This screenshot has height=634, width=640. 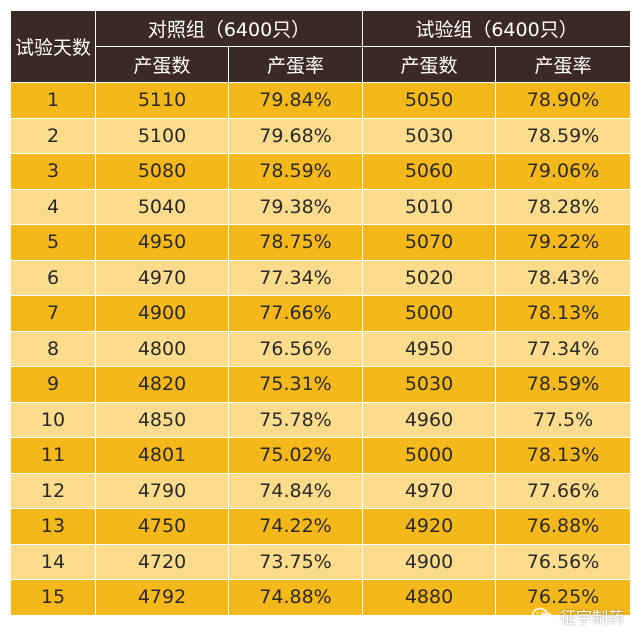 What do you see at coordinates (295, 171) in the screenshot?
I see `cell-control-rate: 78.59%` at bounding box center [295, 171].